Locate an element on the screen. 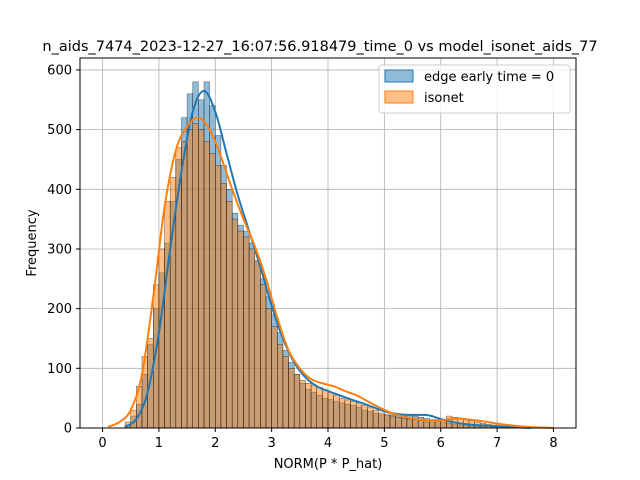  legend-label-edge: edge early time = 0 is located at coordinates (489, 77).